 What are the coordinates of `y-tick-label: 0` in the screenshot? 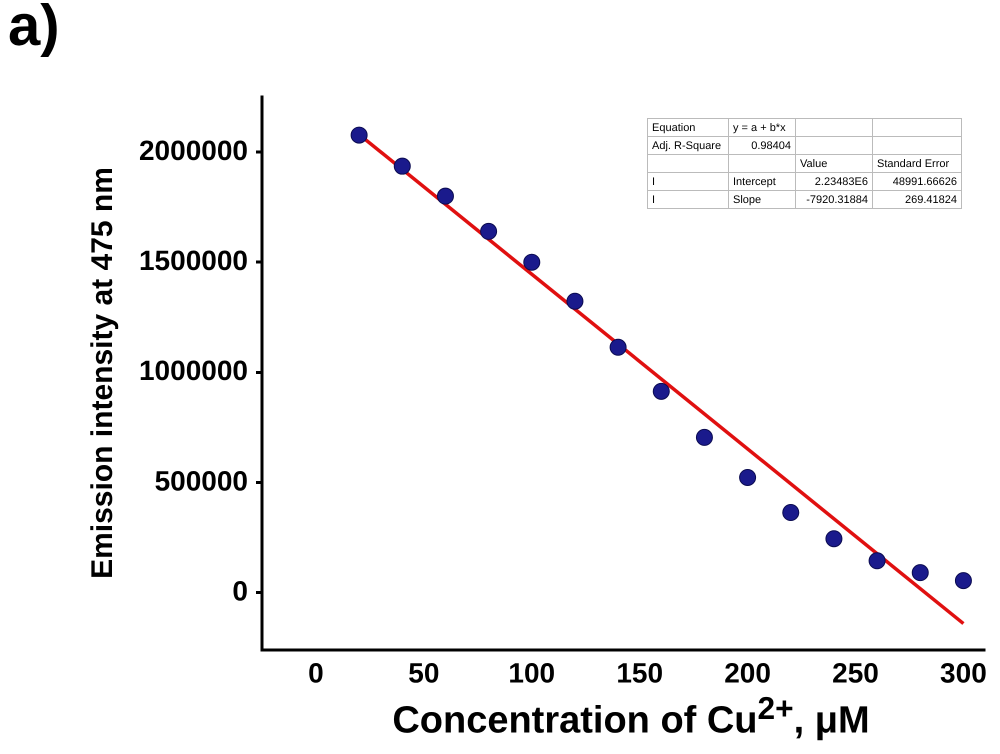 It's located at (240, 590).